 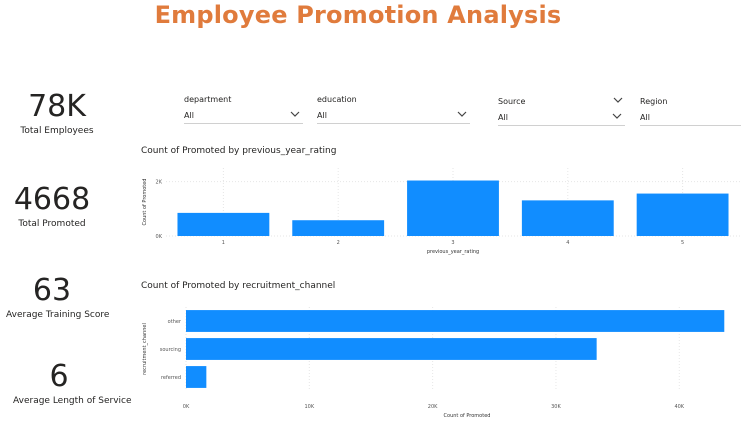 I want to click on kpi-card-total-employees: 78K Total Employees, so click(x=57, y=113).